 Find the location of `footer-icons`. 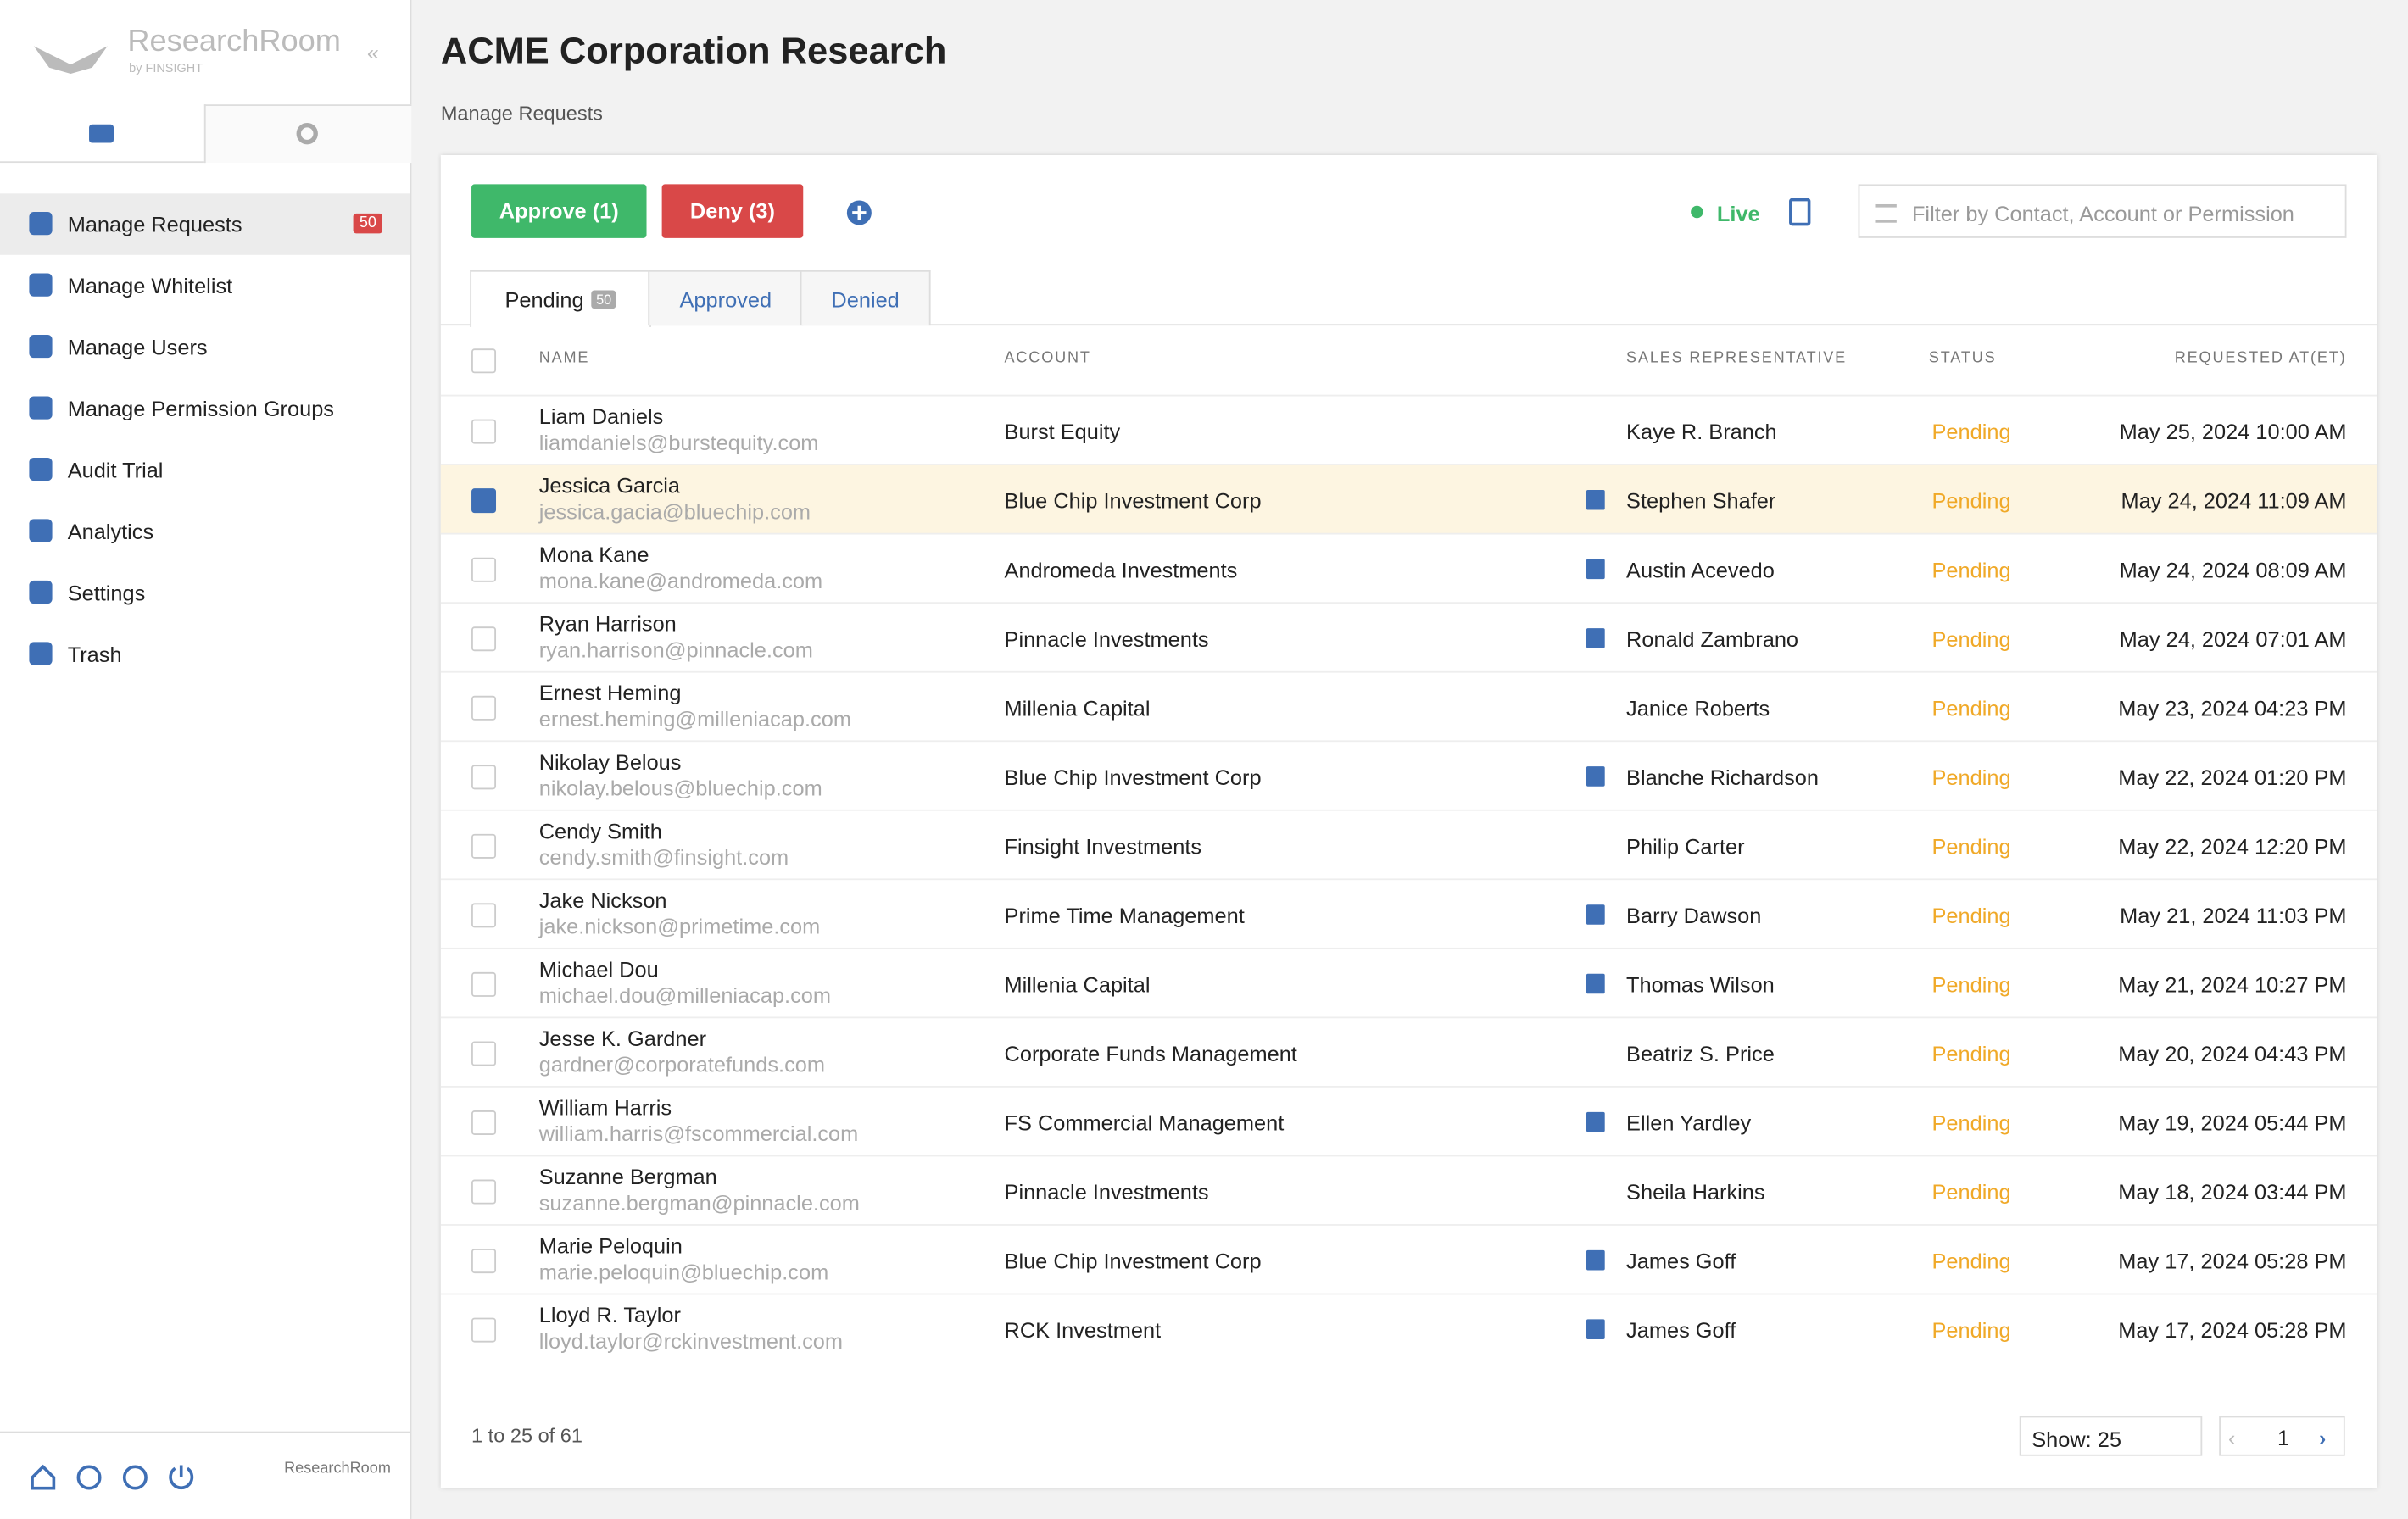

footer-icons is located at coordinates (120, 1477).